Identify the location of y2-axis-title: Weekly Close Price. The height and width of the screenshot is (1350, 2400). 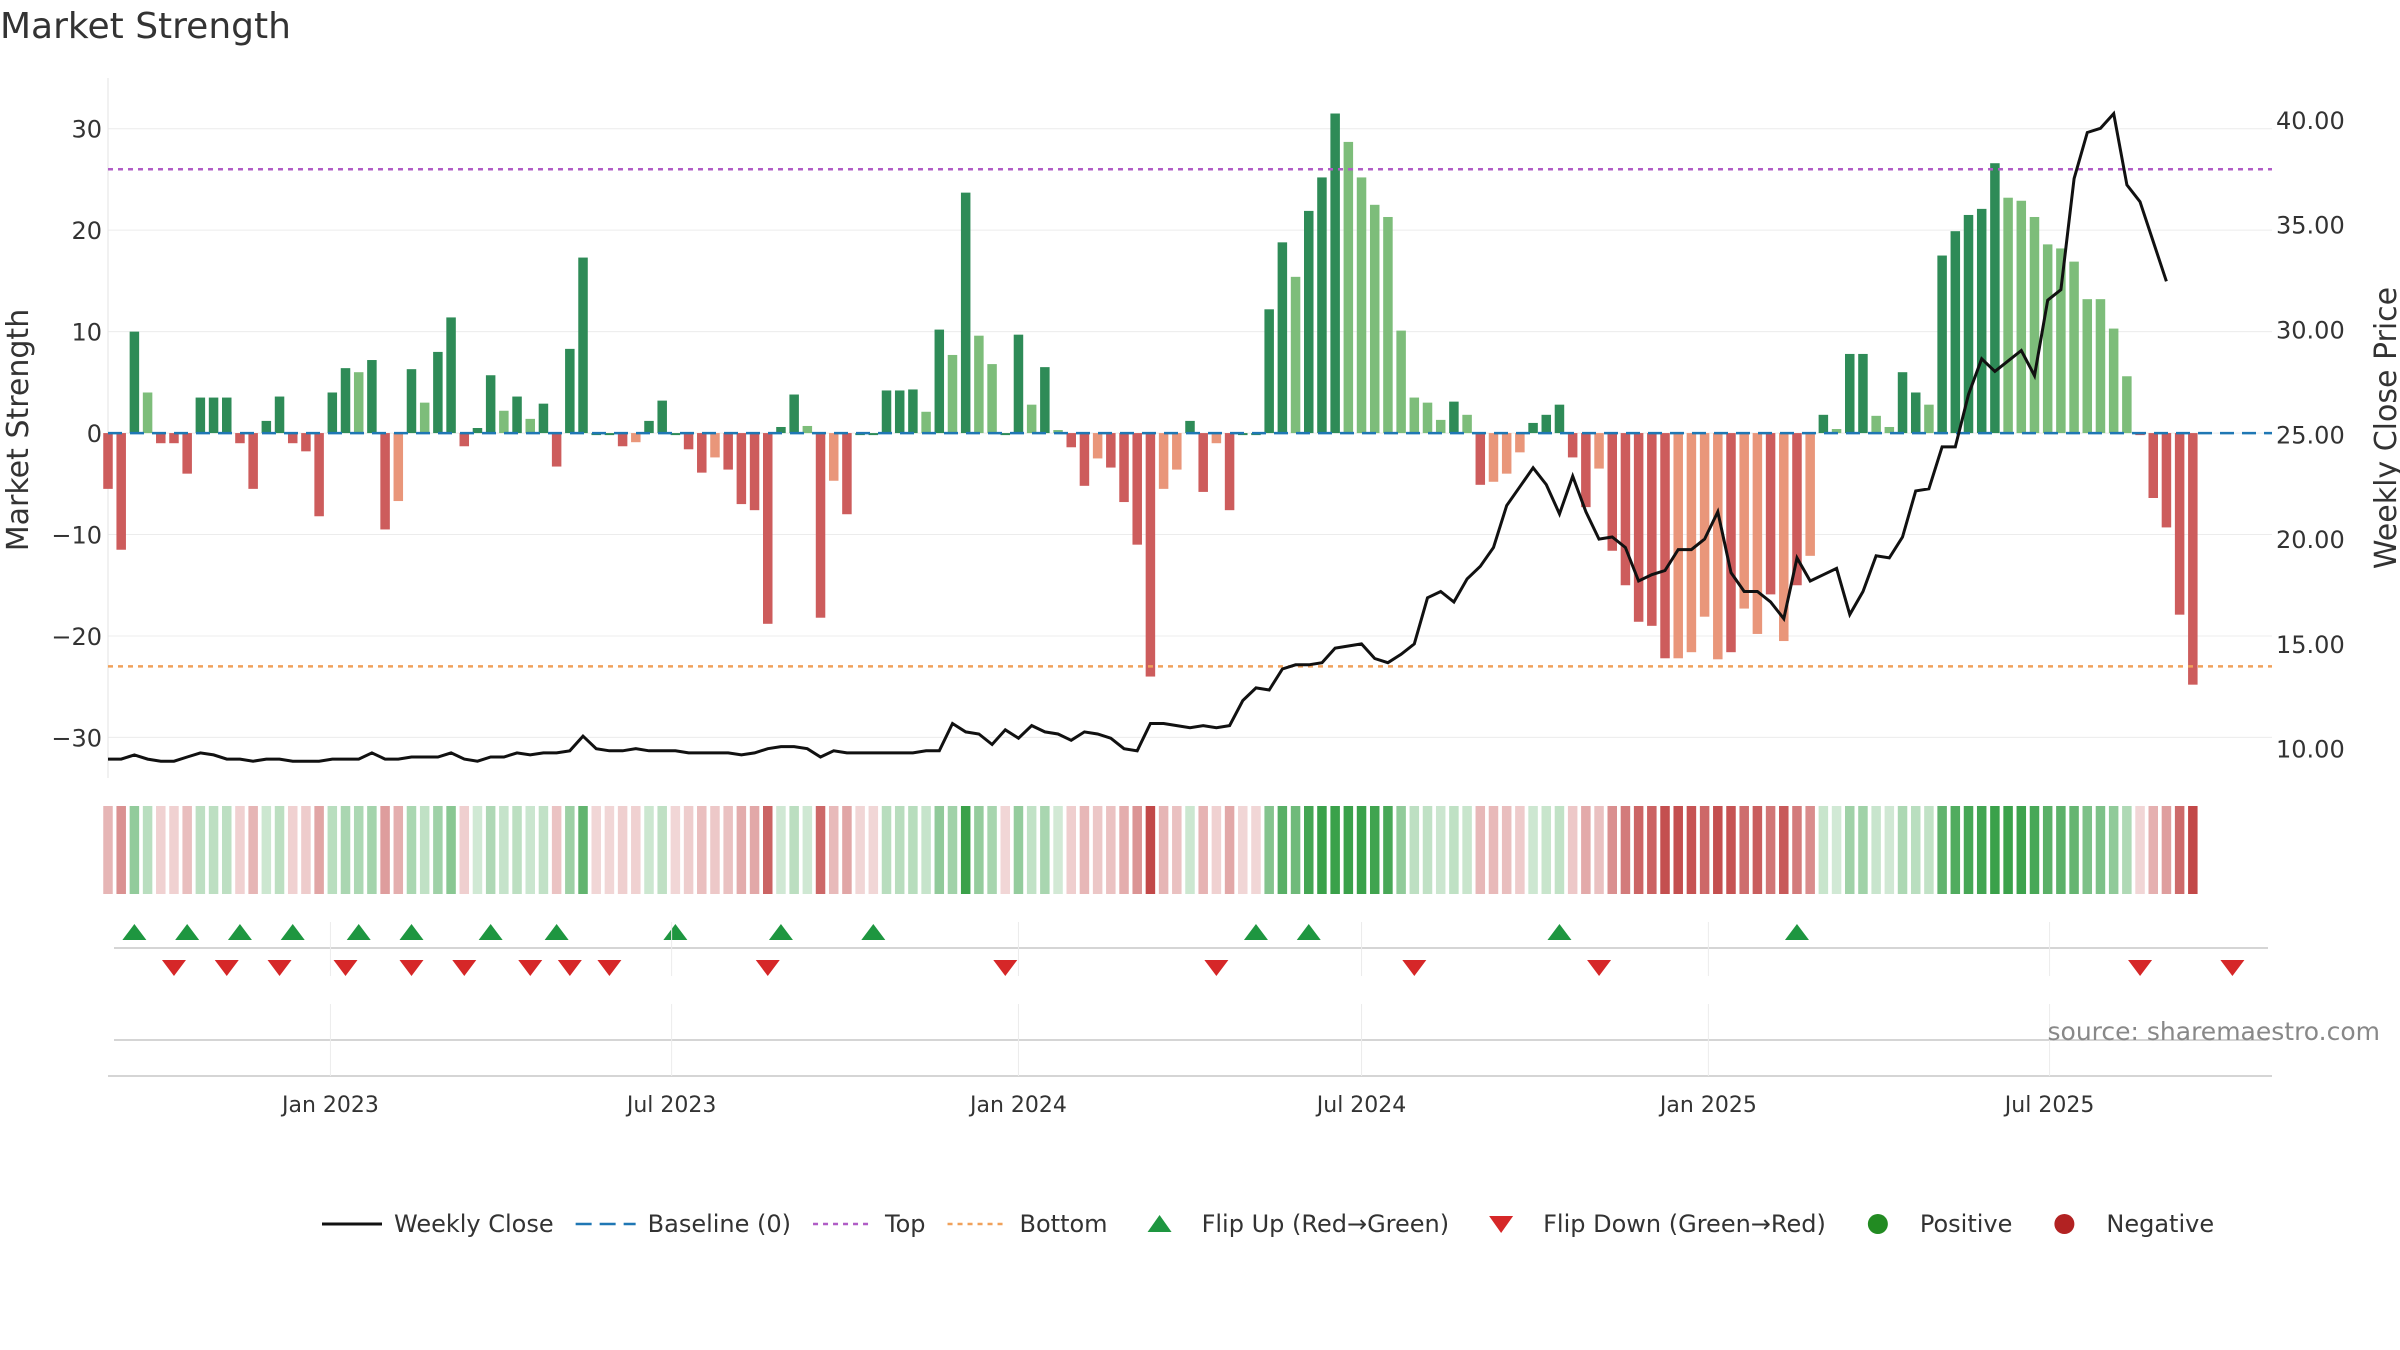
(2384, 428).